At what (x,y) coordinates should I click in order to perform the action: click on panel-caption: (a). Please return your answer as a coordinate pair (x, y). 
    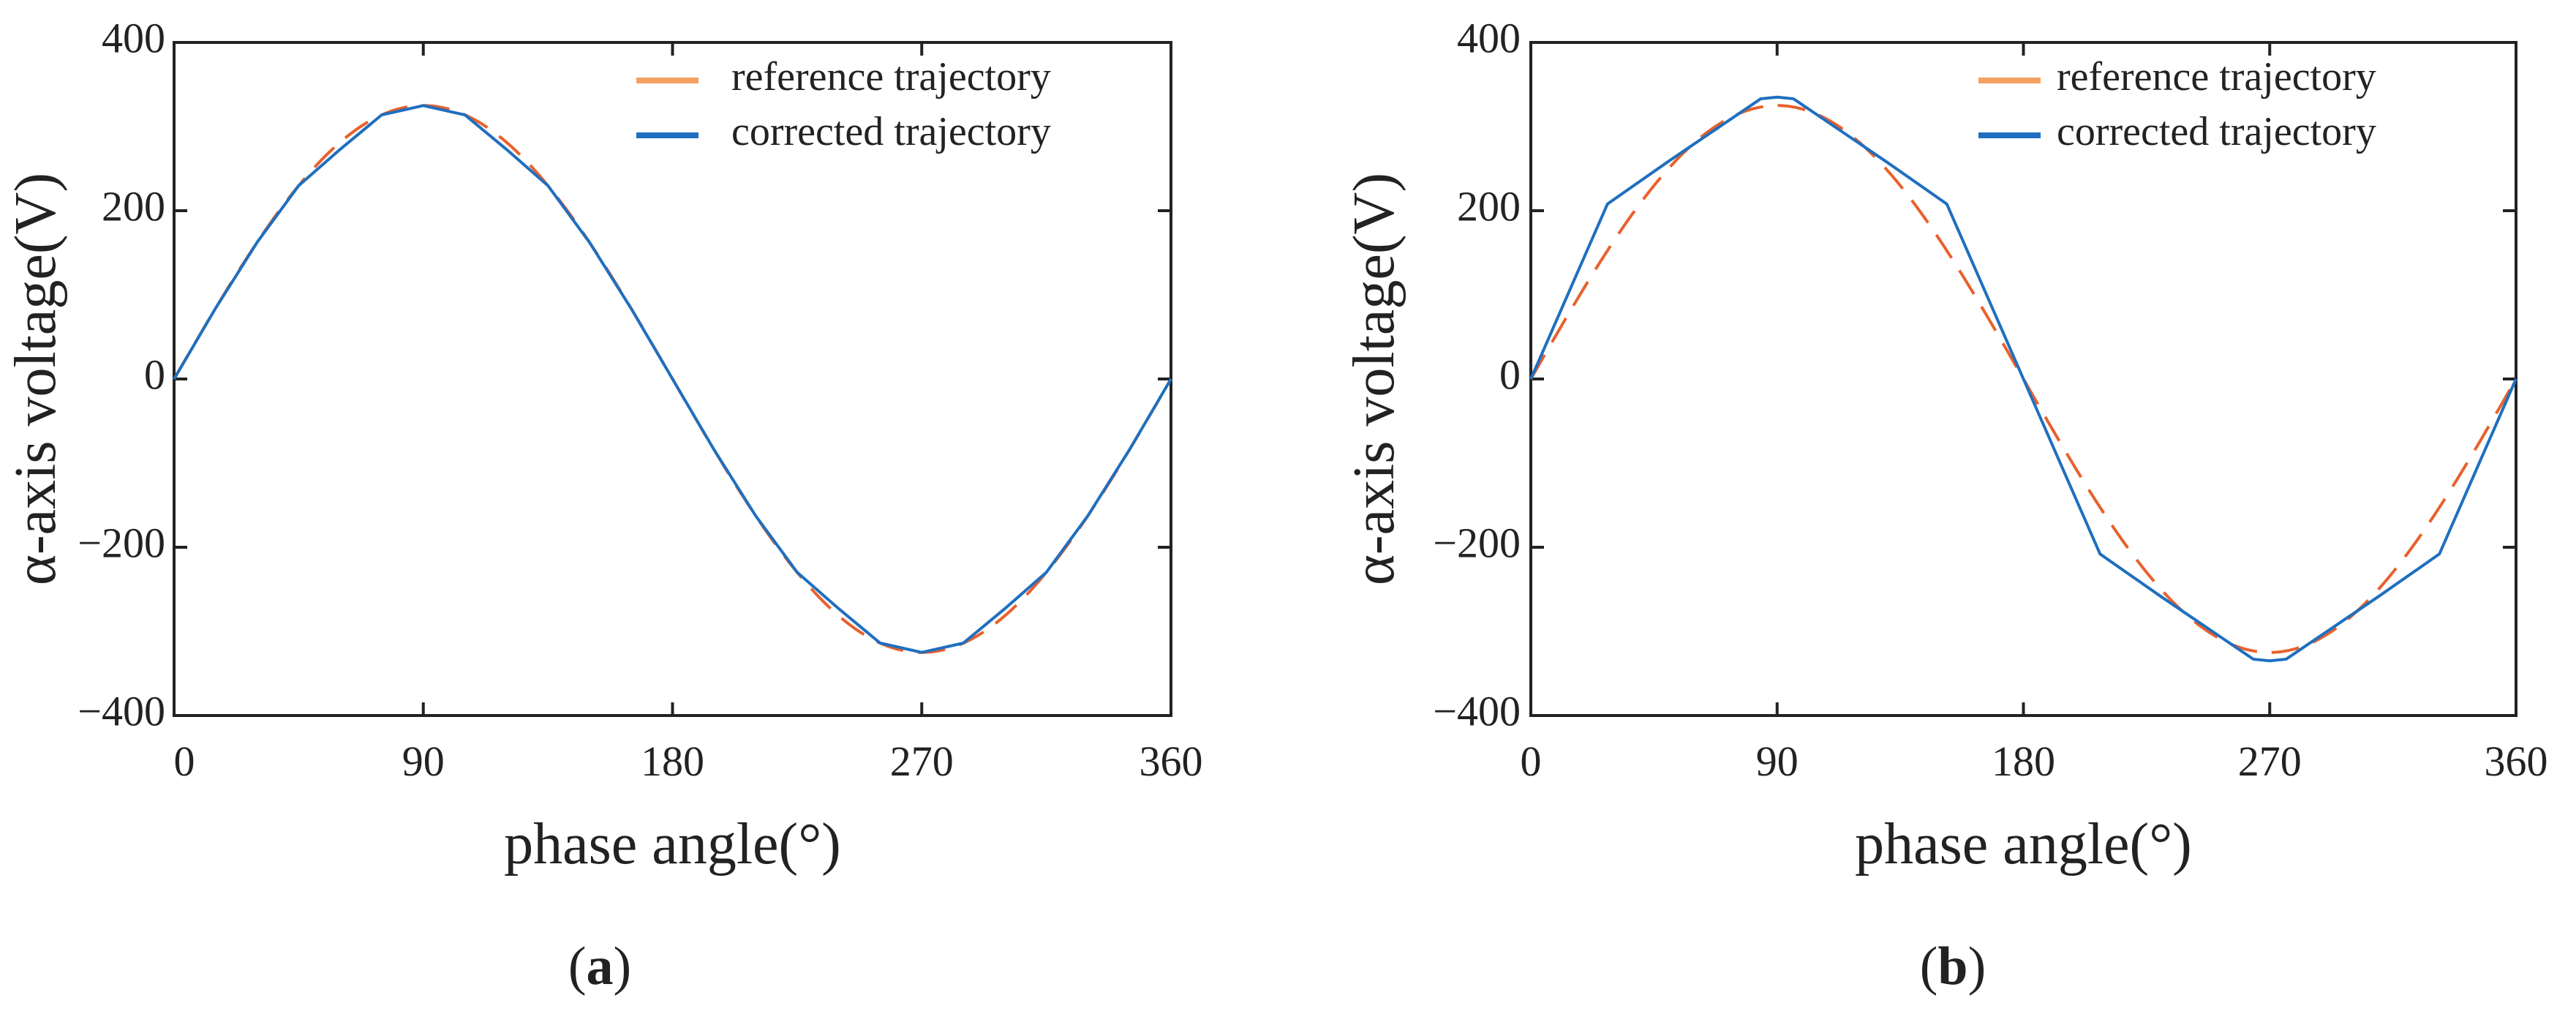
    Looking at the image, I should click on (599, 966).